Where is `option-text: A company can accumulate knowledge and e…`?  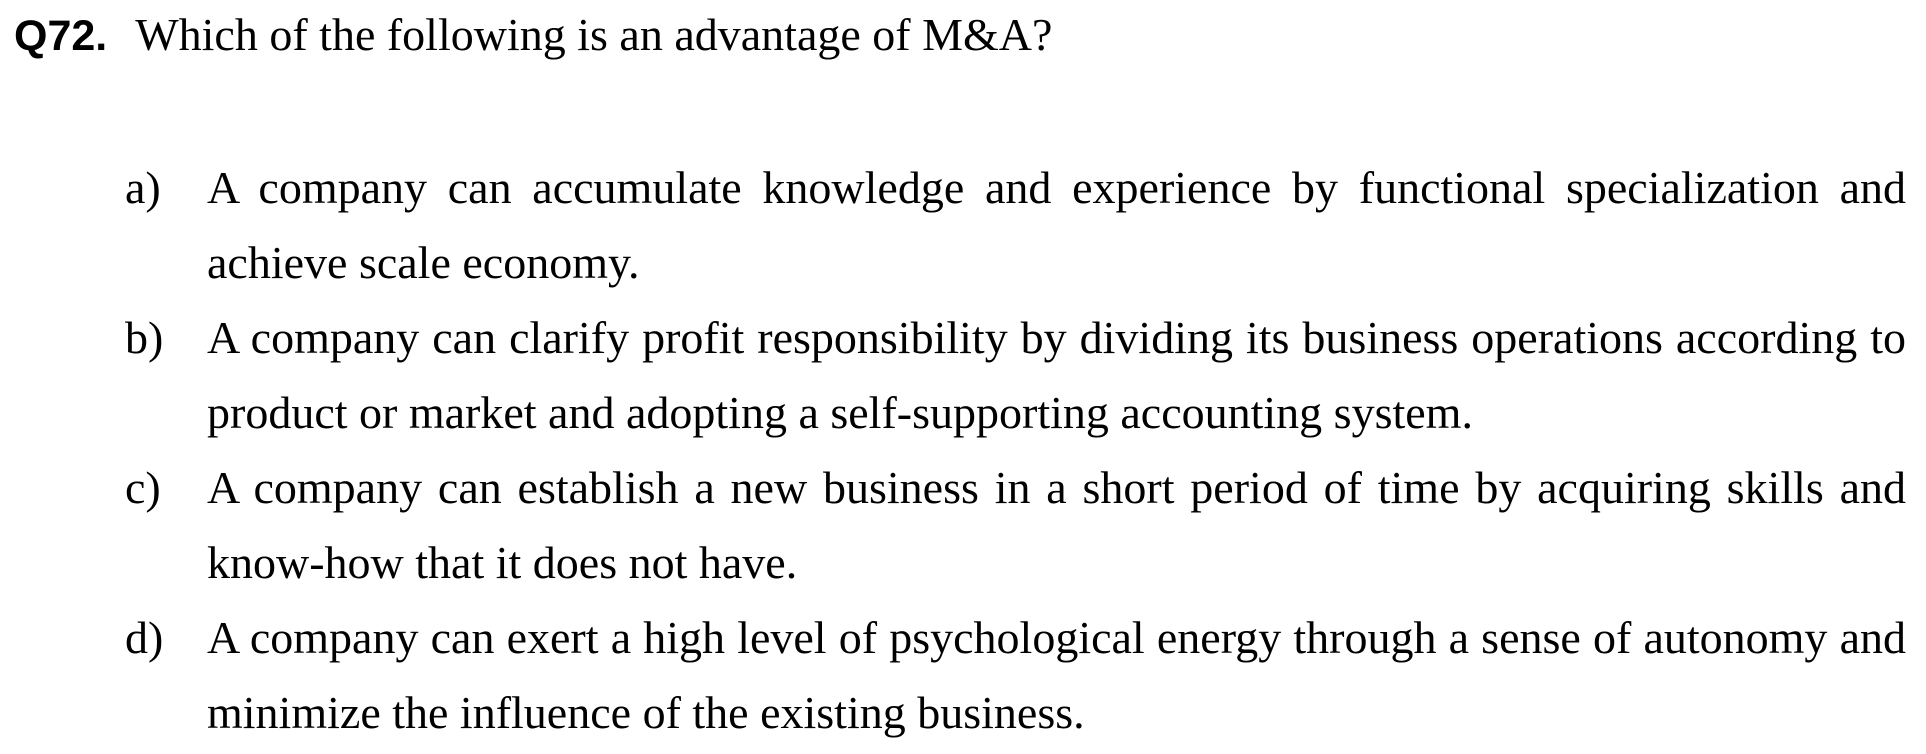 option-text: A company can accumulate knowledge and e… is located at coordinates (1056, 225).